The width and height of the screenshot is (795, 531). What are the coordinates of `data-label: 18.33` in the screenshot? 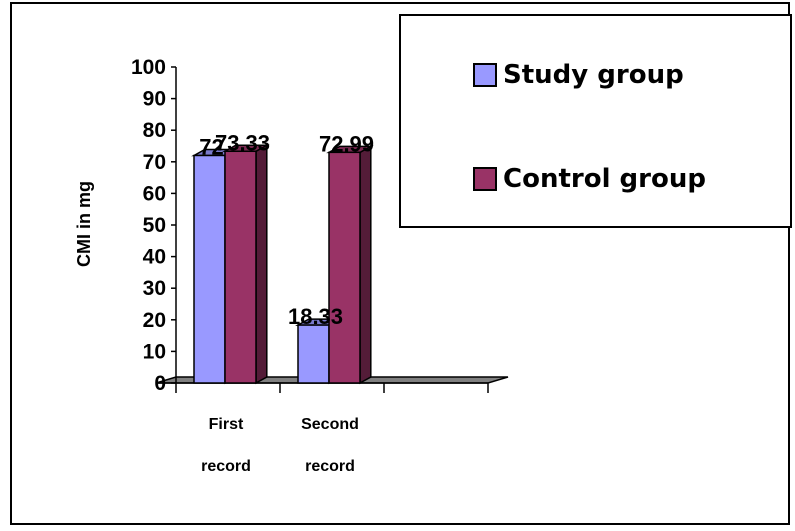 It's located at (315, 316).